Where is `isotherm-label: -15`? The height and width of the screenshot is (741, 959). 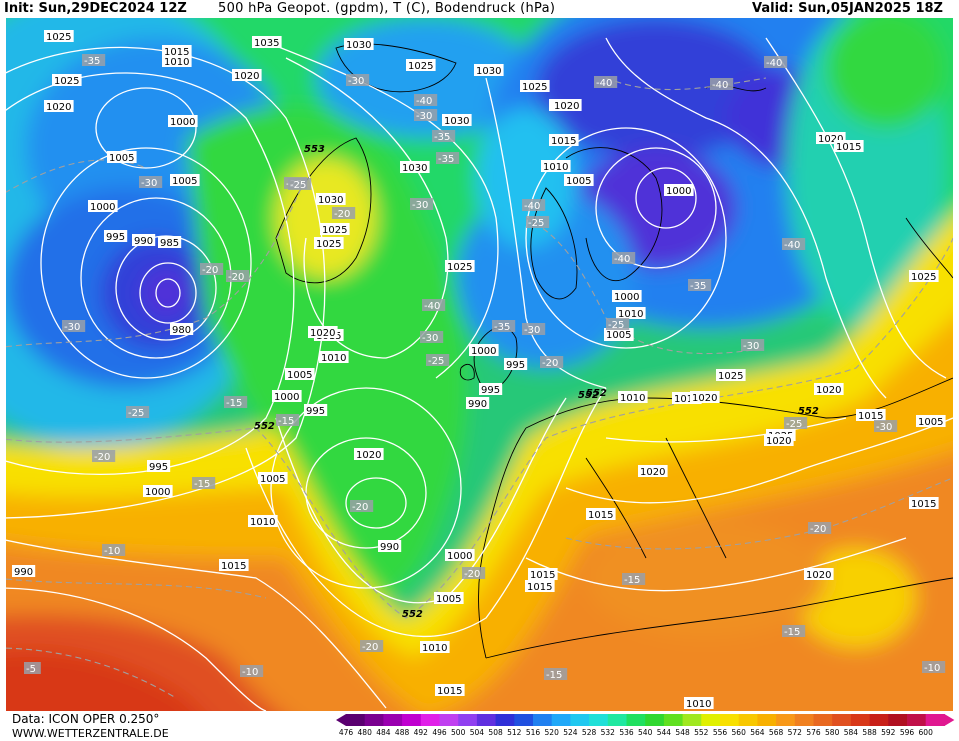
isotherm-label: -15 is located at coordinates (202, 484).